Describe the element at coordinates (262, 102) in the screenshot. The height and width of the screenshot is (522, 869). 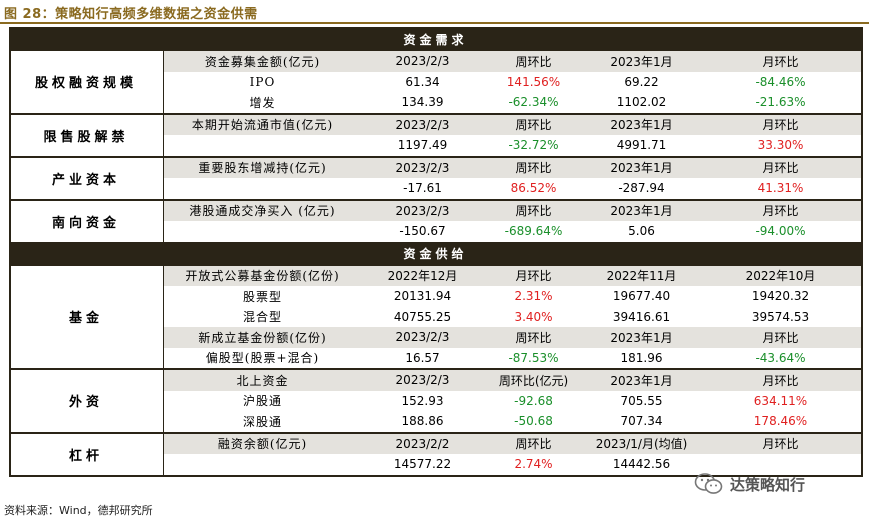
I see `table-cell: 增发` at that location.